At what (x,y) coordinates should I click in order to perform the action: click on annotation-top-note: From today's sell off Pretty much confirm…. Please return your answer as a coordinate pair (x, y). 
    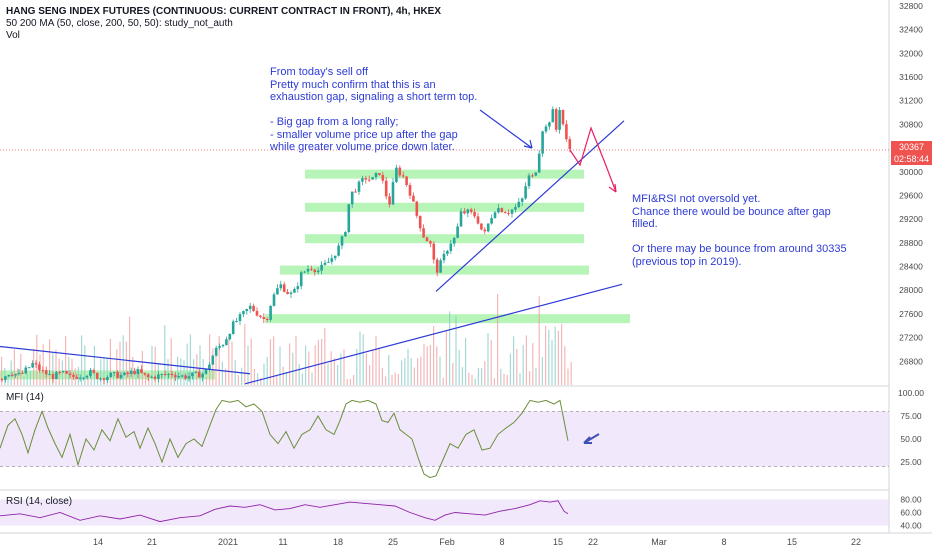
    Looking at the image, I should click on (373, 110).